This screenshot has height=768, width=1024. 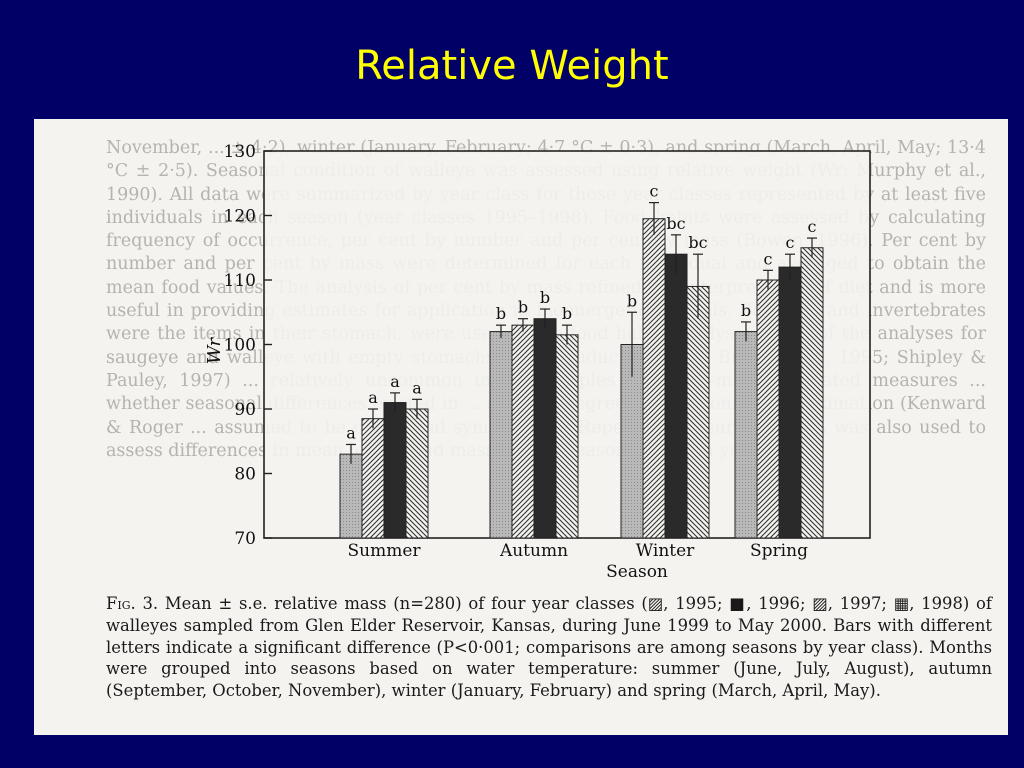 What do you see at coordinates (779, 551) in the screenshot?
I see `x-tick-label: Spring` at bounding box center [779, 551].